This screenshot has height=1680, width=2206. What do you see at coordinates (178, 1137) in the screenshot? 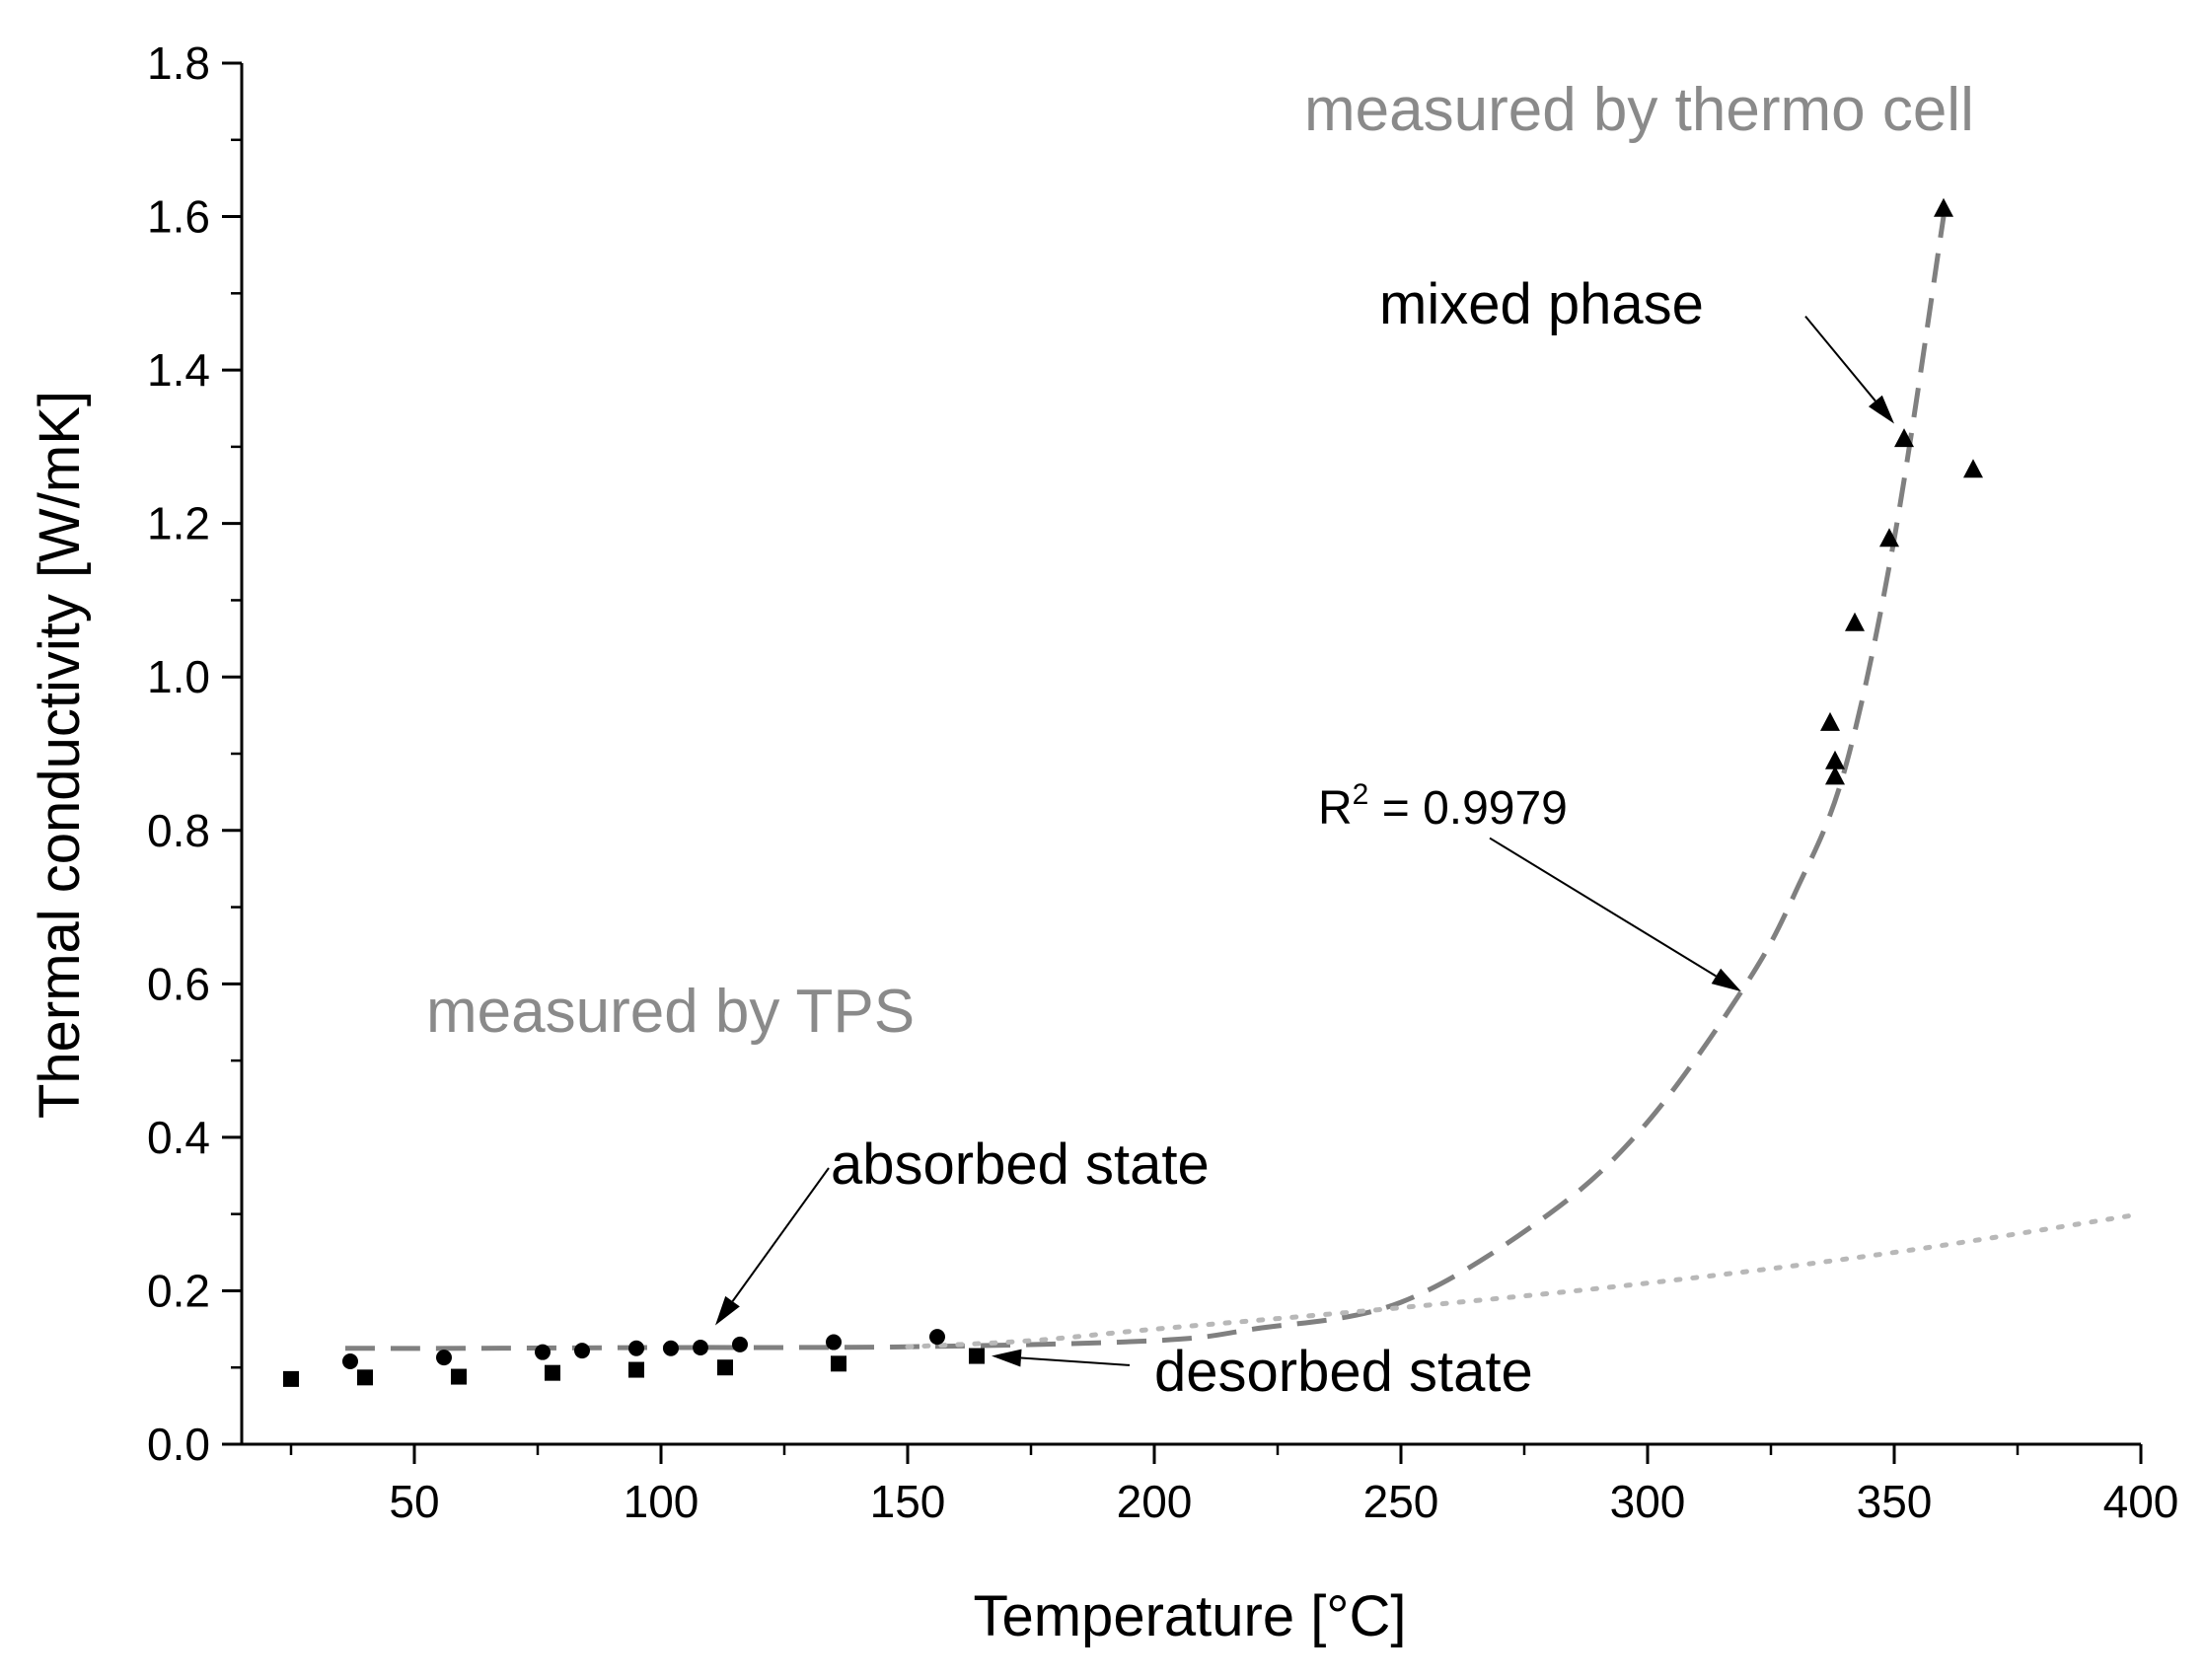
I see `y-tick-label: 0.4` at bounding box center [178, 1137].